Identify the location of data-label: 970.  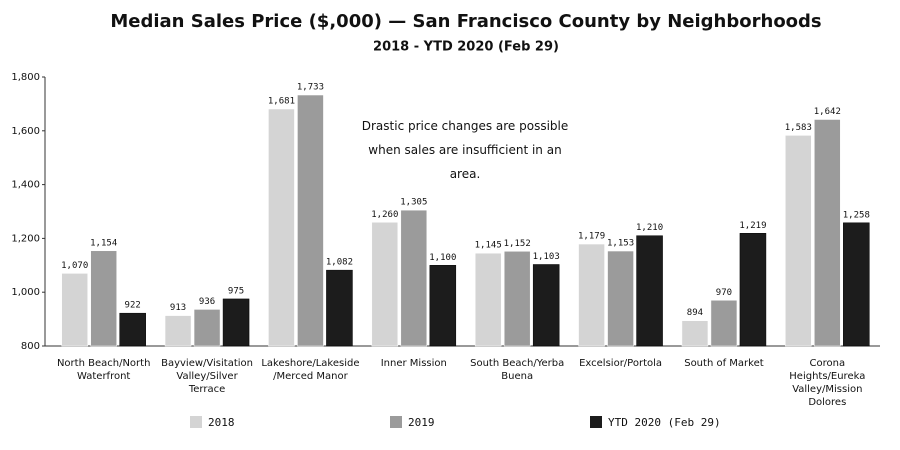
(724, 293).